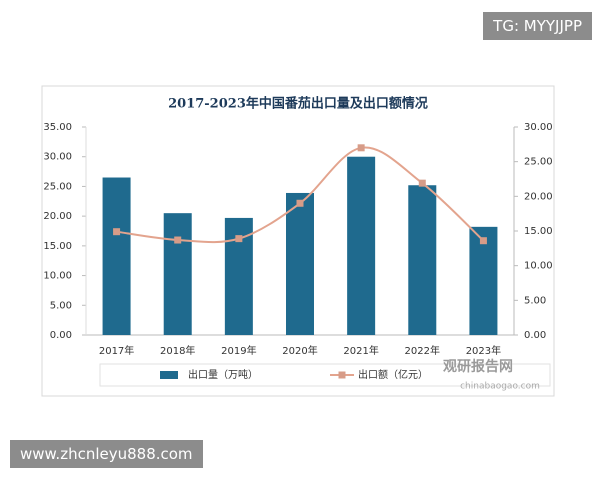 This screenshot has width=600, height=480. I want to click on y2-tick-label: 5.00, so click(535, 300).